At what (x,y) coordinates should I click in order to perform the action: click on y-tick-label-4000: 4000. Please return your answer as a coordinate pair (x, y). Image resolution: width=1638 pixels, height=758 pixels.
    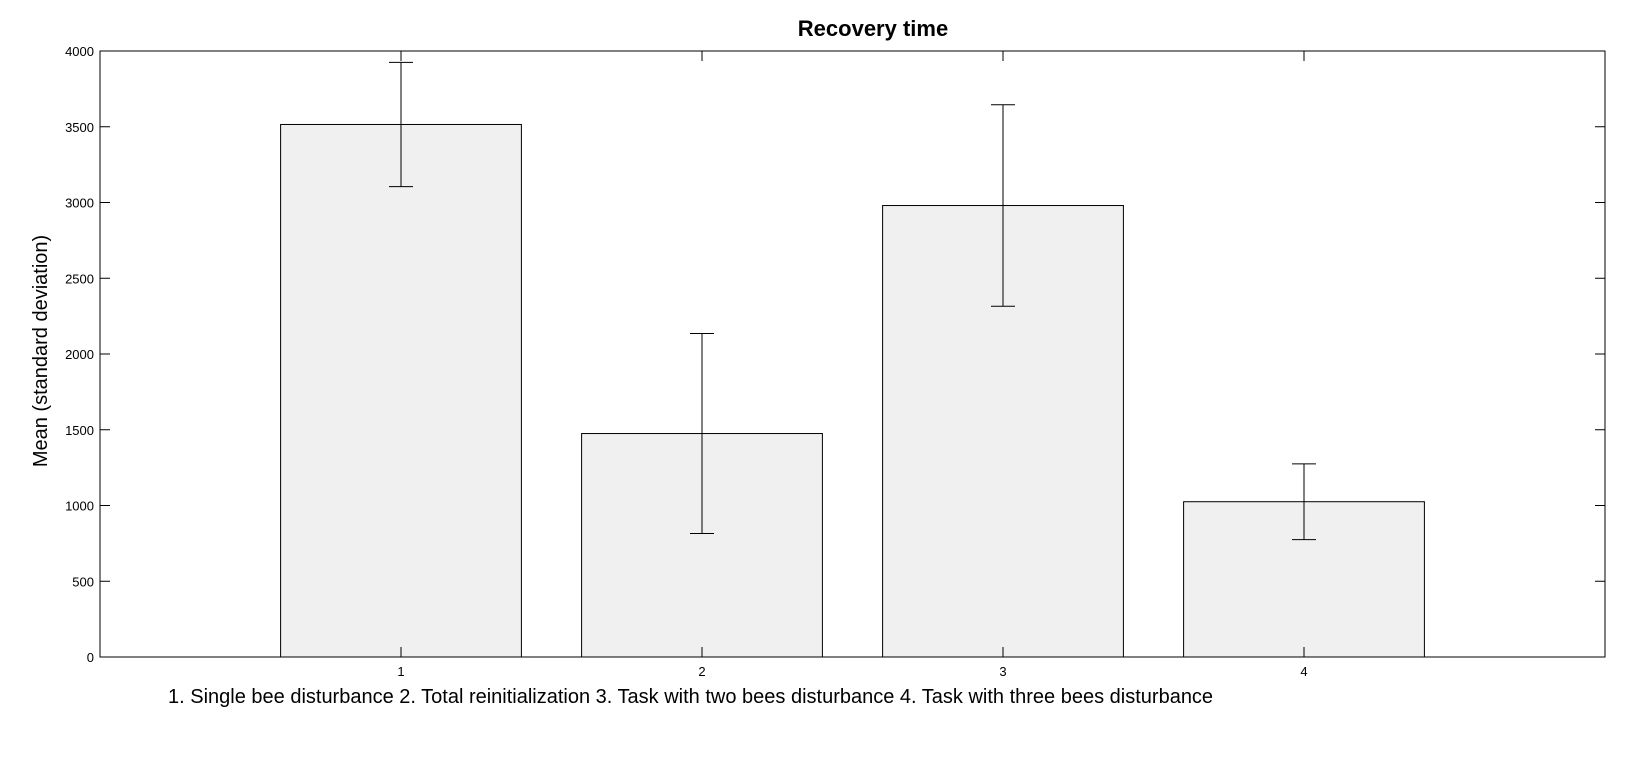
    Looking at the image, I should click on (79, 51).